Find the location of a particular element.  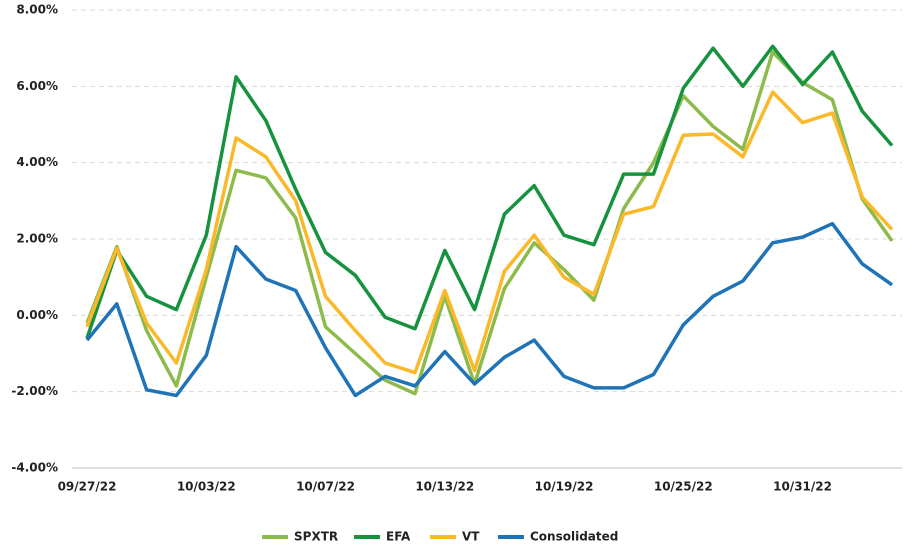

legend-label: VT is located at coordinates (471, 537).